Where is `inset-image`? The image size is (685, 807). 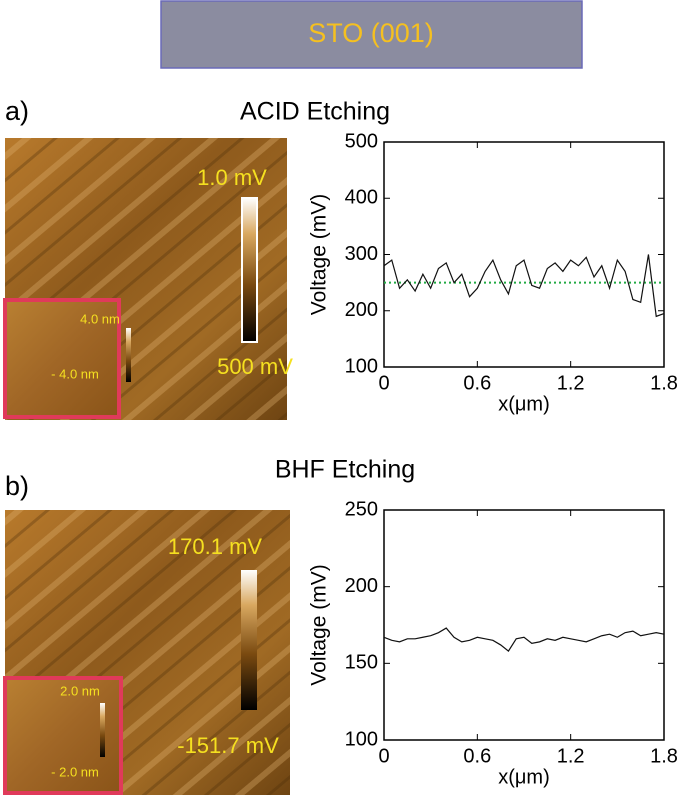 inset-image is located at coordinates (62, 358).